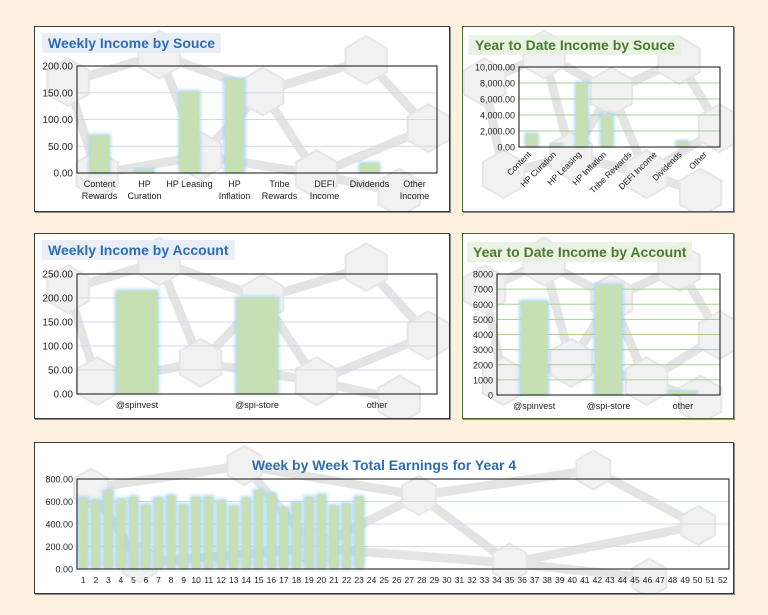  What do you see at coordinates (196, 580) in the screenshot?
I see `x-tick-label: 10` at bounding box center [196, 580].